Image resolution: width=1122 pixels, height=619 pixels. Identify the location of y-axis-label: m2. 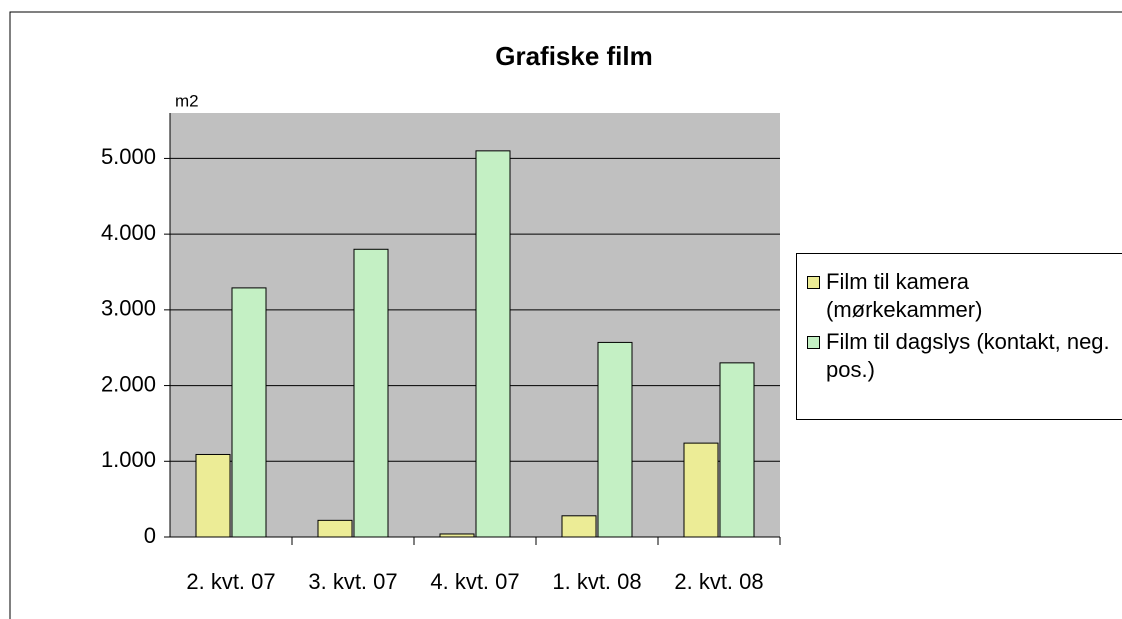
(187, 100).